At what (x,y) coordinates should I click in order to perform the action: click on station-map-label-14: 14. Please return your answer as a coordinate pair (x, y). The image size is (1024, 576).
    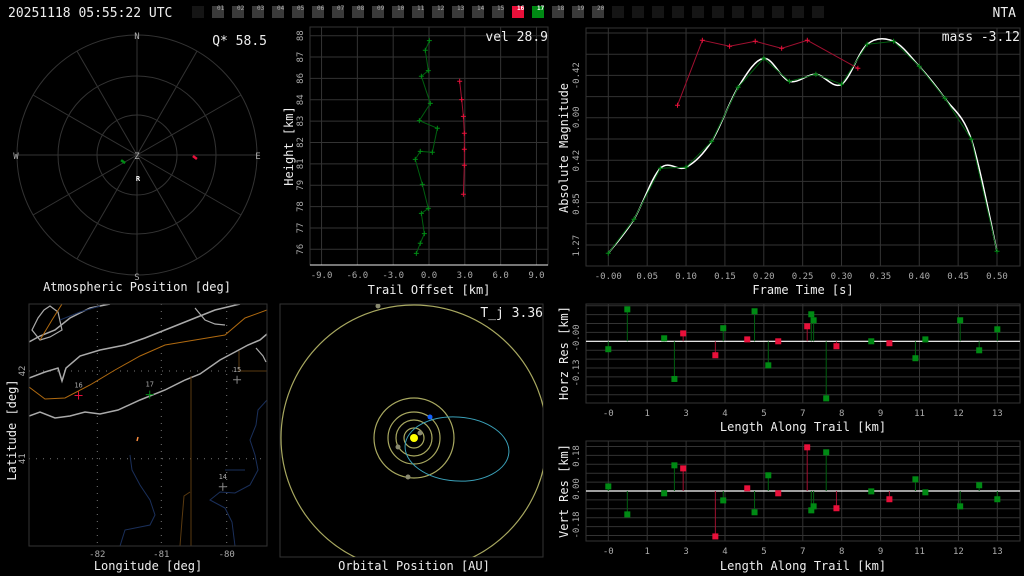
    Looking at the image, I should click on (223, 477).